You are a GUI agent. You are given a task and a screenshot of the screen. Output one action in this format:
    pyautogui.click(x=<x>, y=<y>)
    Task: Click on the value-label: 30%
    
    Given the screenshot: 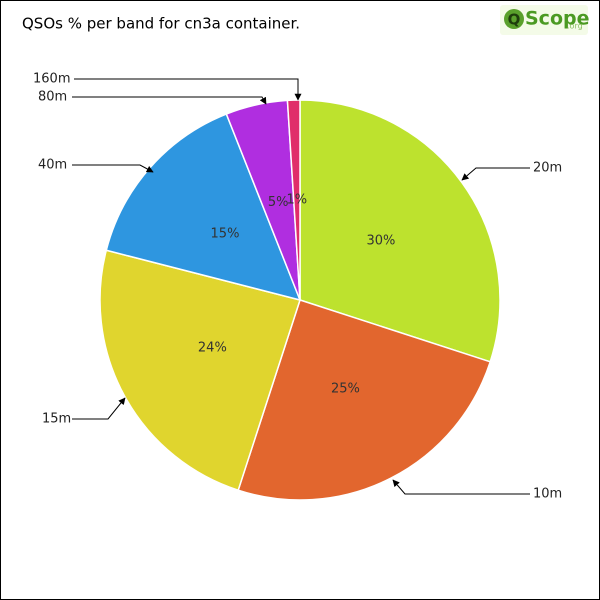 What is the action you would take?
    pyautogui.click(x=380, y=241)
    